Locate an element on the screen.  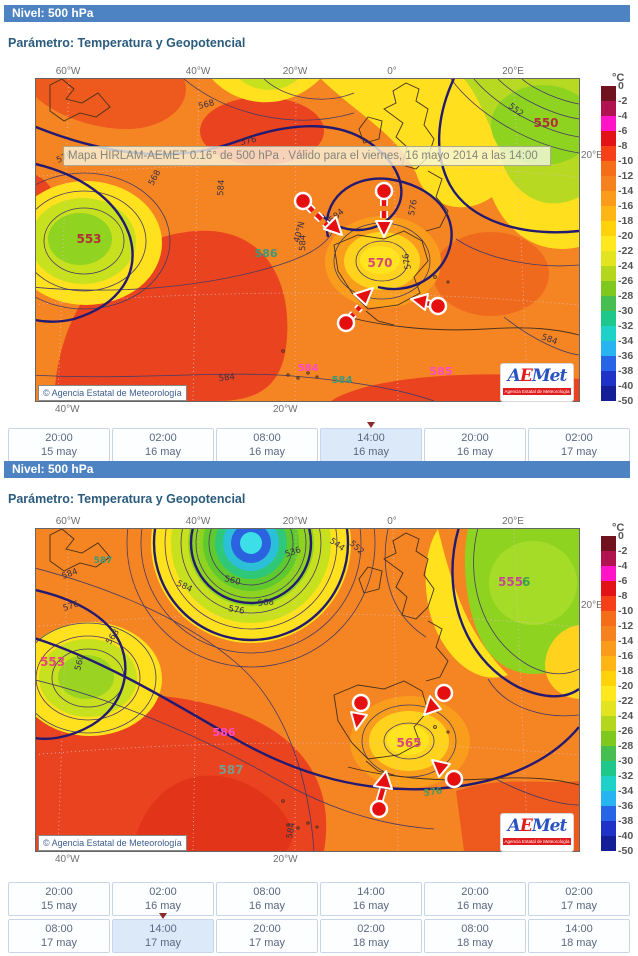
time-step: 20:00 17 may is located at coordinates (267, 936).